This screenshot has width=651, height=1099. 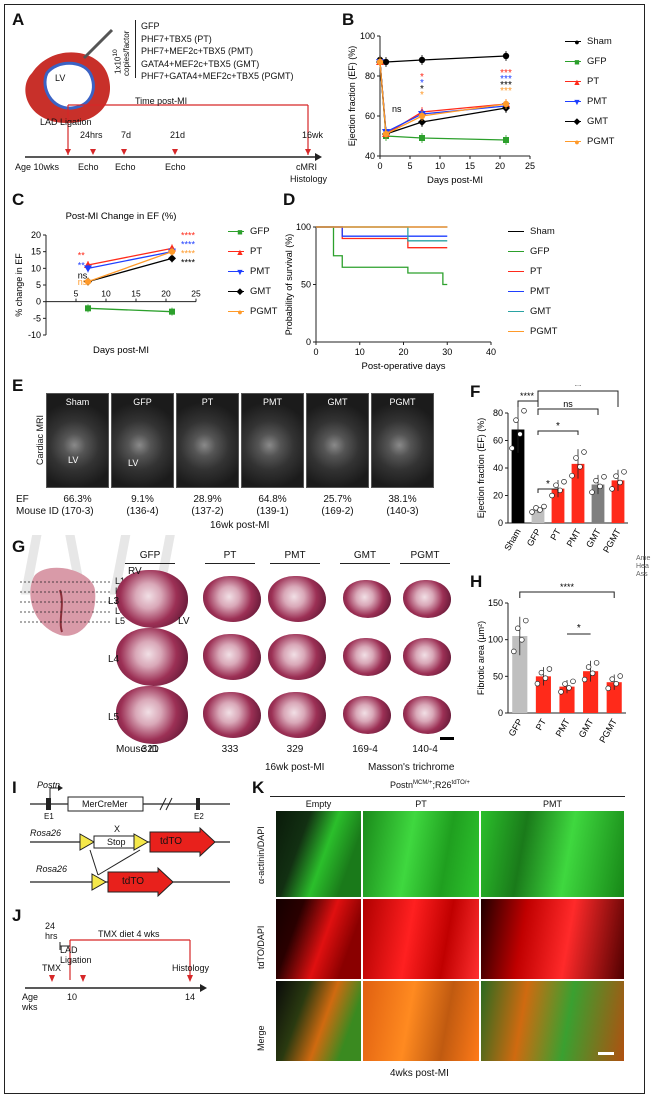 I want to click on panel-label-h: H, so click(x=476, y=581).